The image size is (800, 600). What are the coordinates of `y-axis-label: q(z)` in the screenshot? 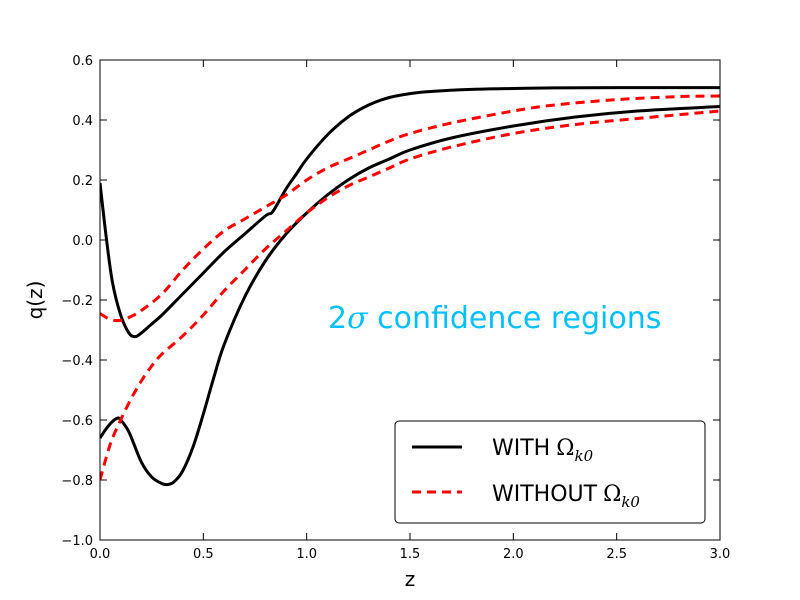 It's located at (35, 300).